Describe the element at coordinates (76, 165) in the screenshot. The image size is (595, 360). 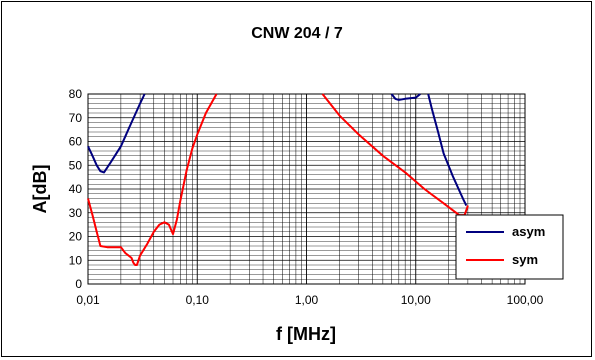
I see `y-tick-label: 50` at that location.